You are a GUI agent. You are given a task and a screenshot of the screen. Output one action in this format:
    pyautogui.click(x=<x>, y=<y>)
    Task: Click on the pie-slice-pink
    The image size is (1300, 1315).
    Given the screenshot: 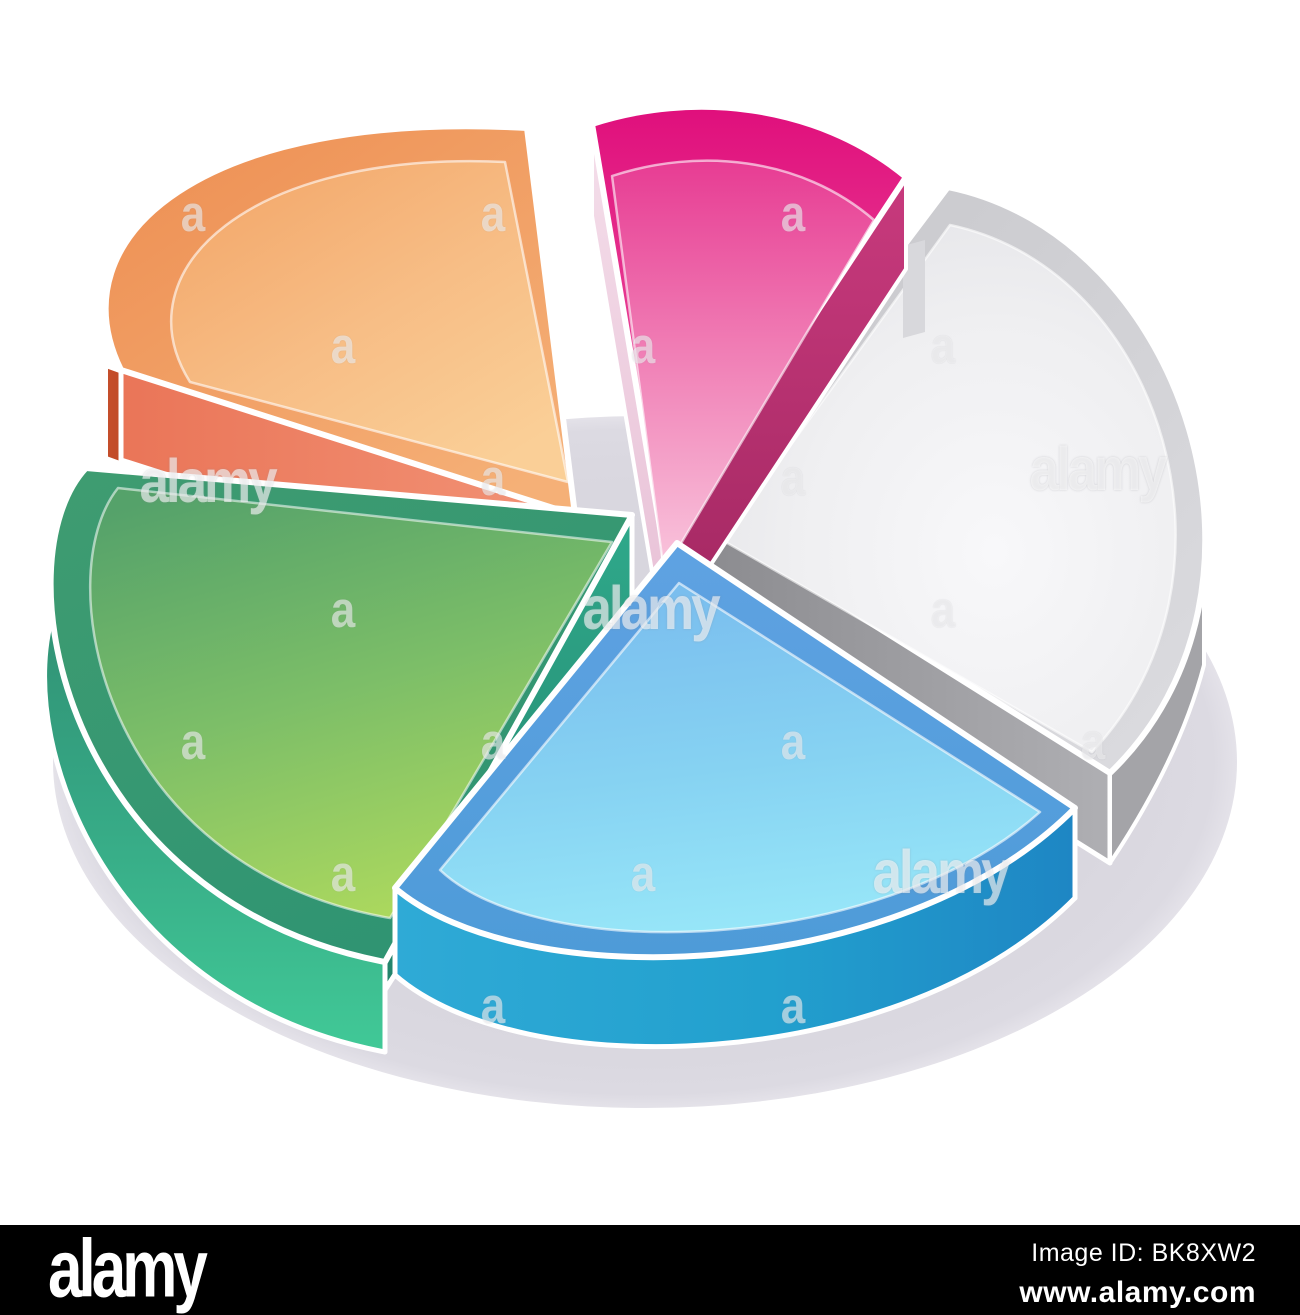 What is the action you would take?
    pyautogui.click(x=749, y=371)
    